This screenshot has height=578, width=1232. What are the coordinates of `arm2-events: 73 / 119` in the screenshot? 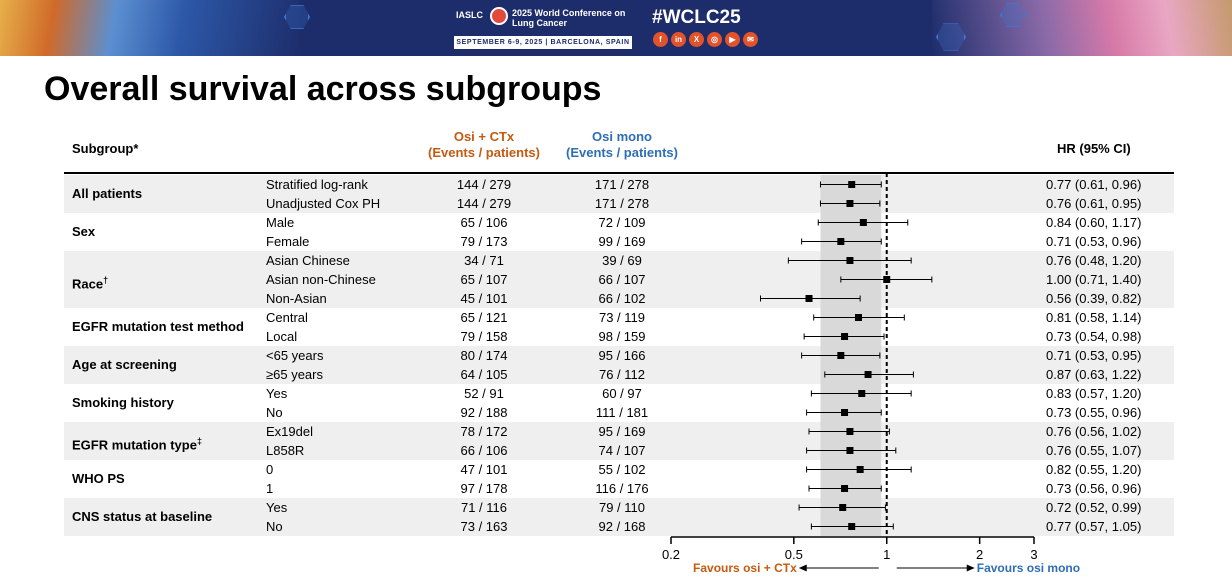 It's located at (622, 317).